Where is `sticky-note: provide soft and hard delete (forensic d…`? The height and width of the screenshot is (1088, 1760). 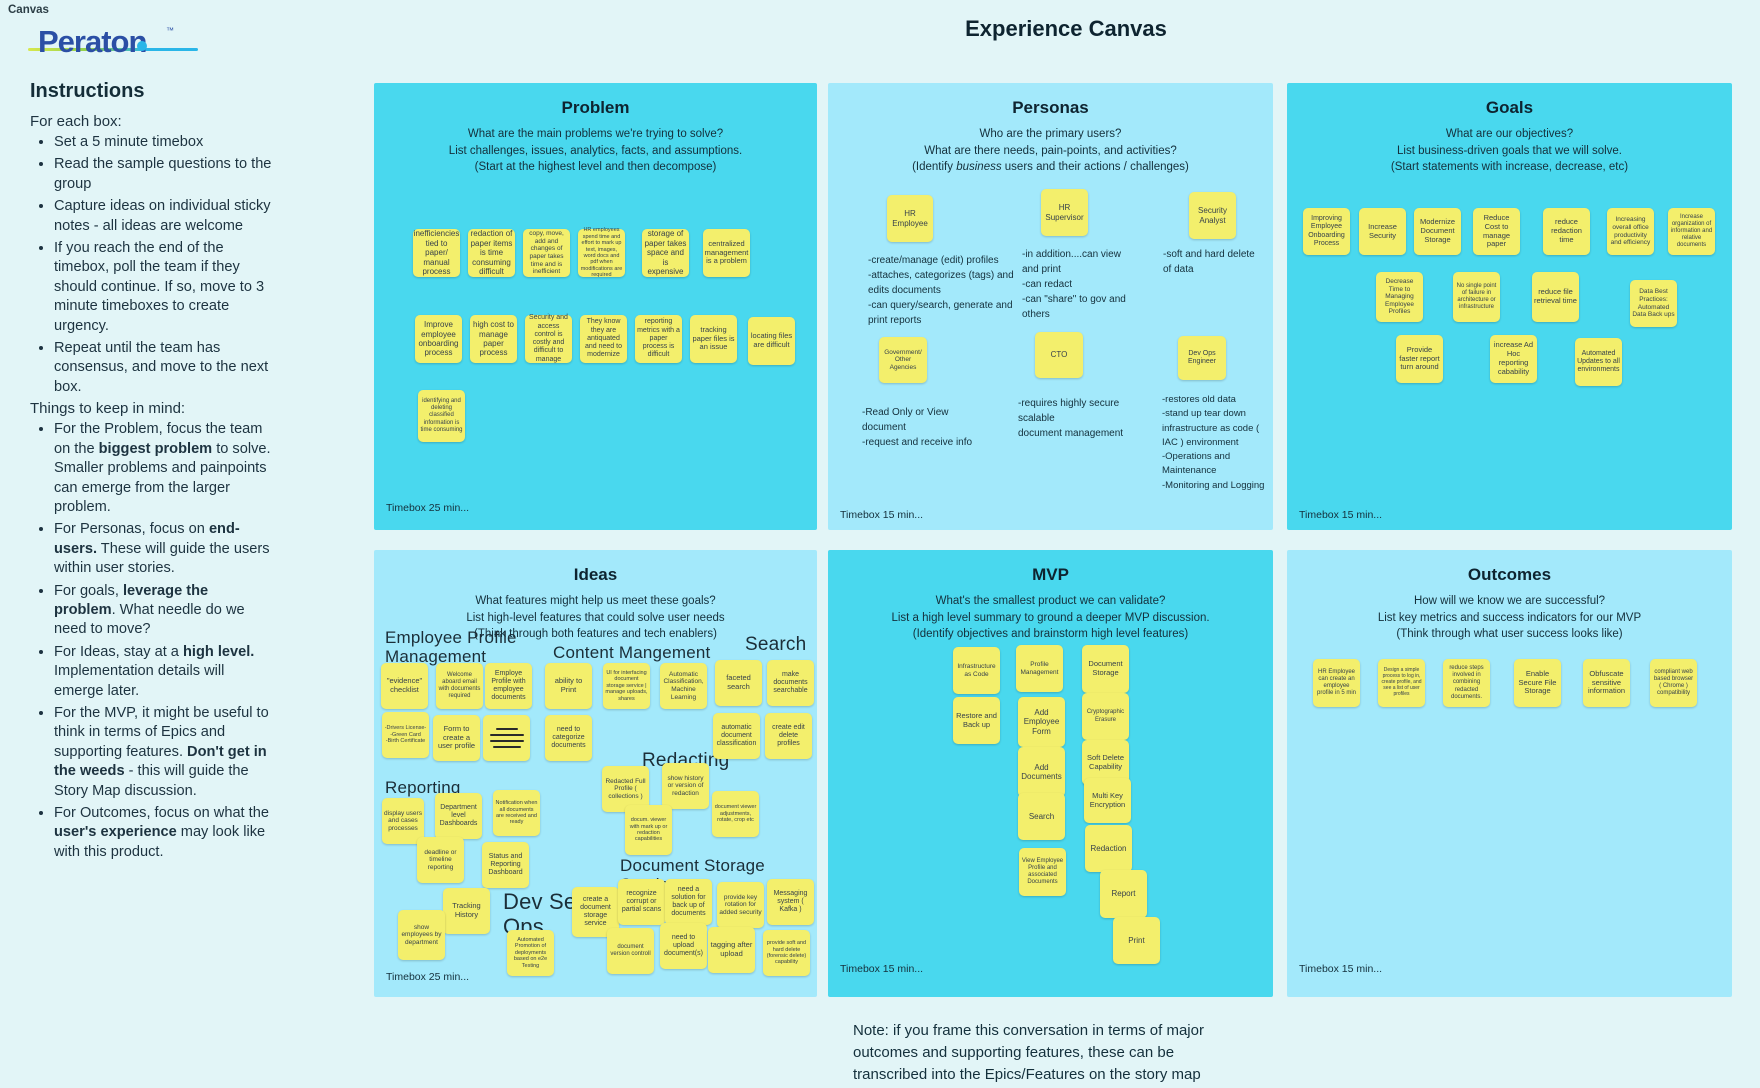
sticky-note: provide soft and hard delete (forensic d… is located at coordinates (786, 953).